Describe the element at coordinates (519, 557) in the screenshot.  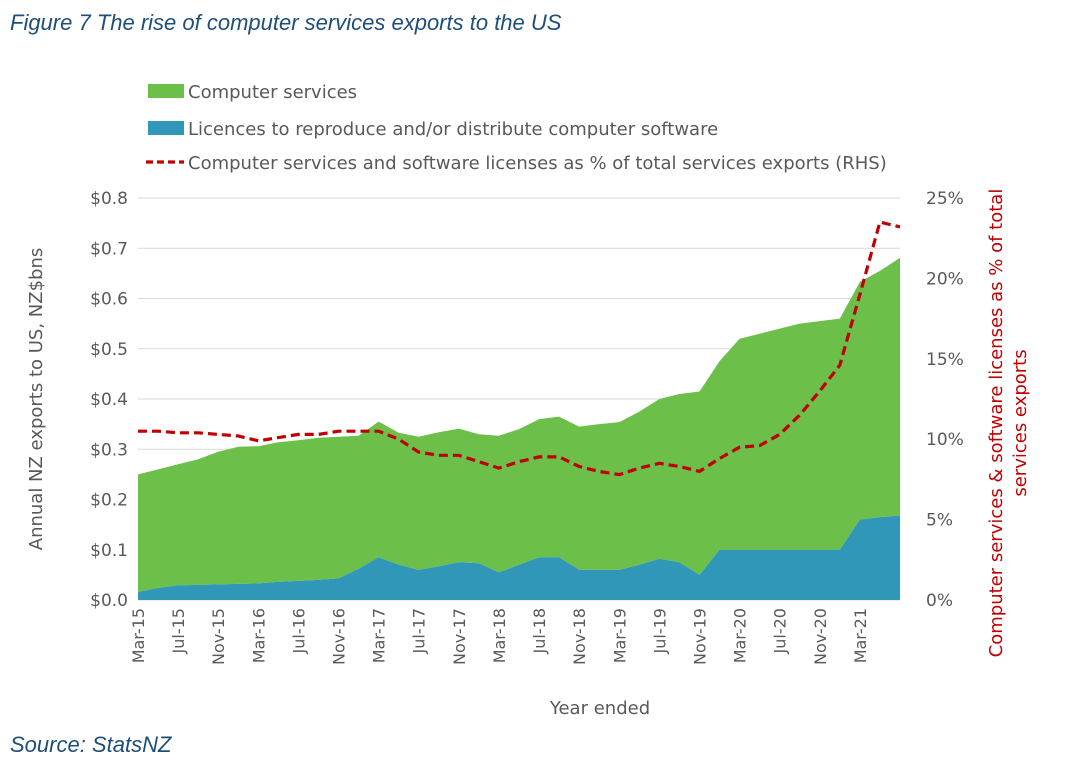
I see `area-licences` at that location.